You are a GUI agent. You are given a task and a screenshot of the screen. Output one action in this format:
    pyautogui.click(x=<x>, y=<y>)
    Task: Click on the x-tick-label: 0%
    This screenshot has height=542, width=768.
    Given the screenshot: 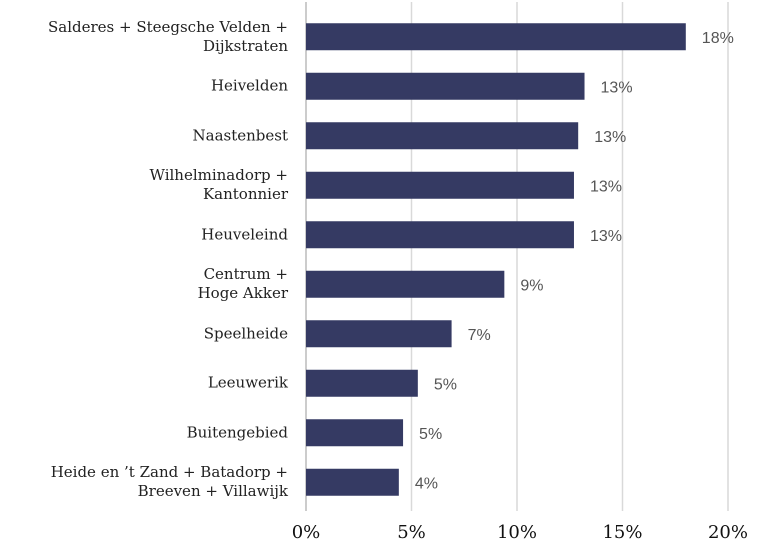 What is the action you would take?
    pyautogui.click(x=306, y=532)
    